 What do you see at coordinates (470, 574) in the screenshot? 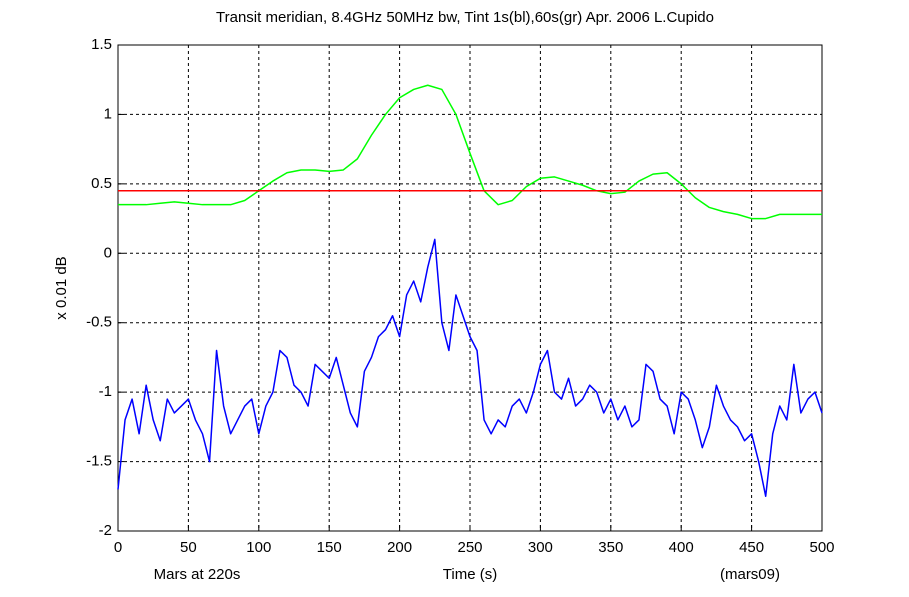
I see `x-axis-label: Time (s)` at bounding box center [470, 574].